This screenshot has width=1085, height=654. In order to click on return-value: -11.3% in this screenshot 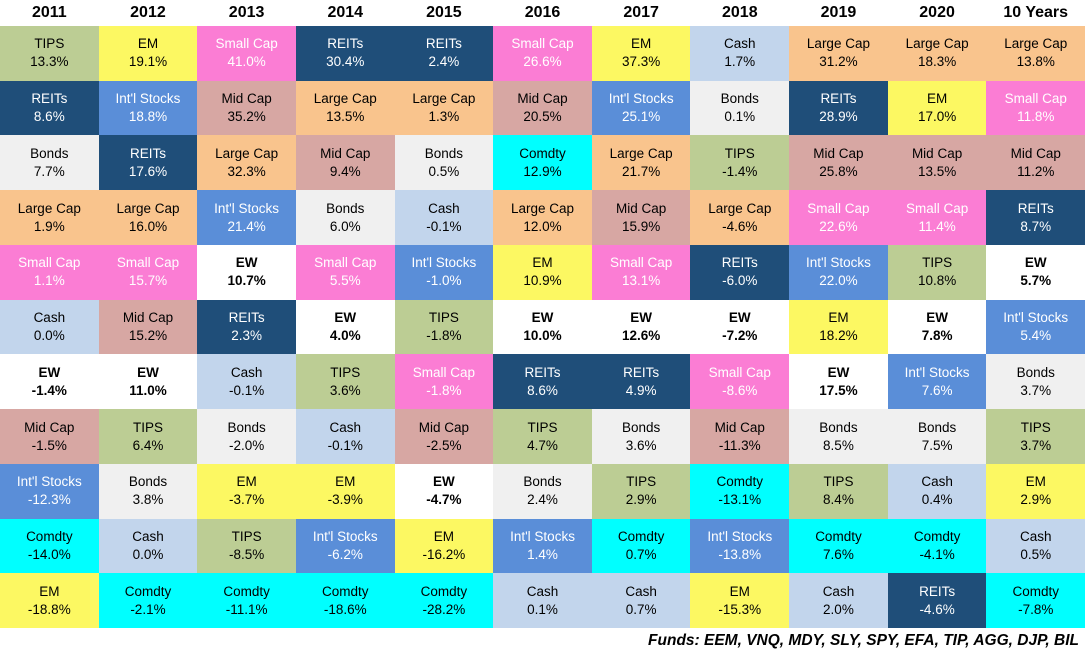, I will do `click(739, 445)`.